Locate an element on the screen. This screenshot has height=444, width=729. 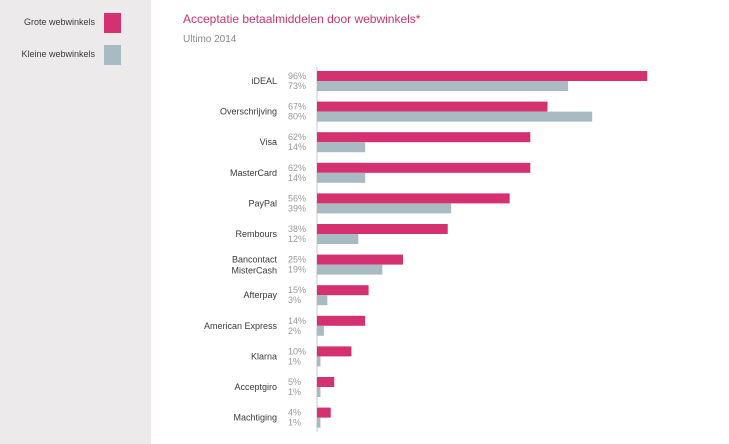
bar-afterpay-grote-webwinkels is located at coordinates (343, 290).